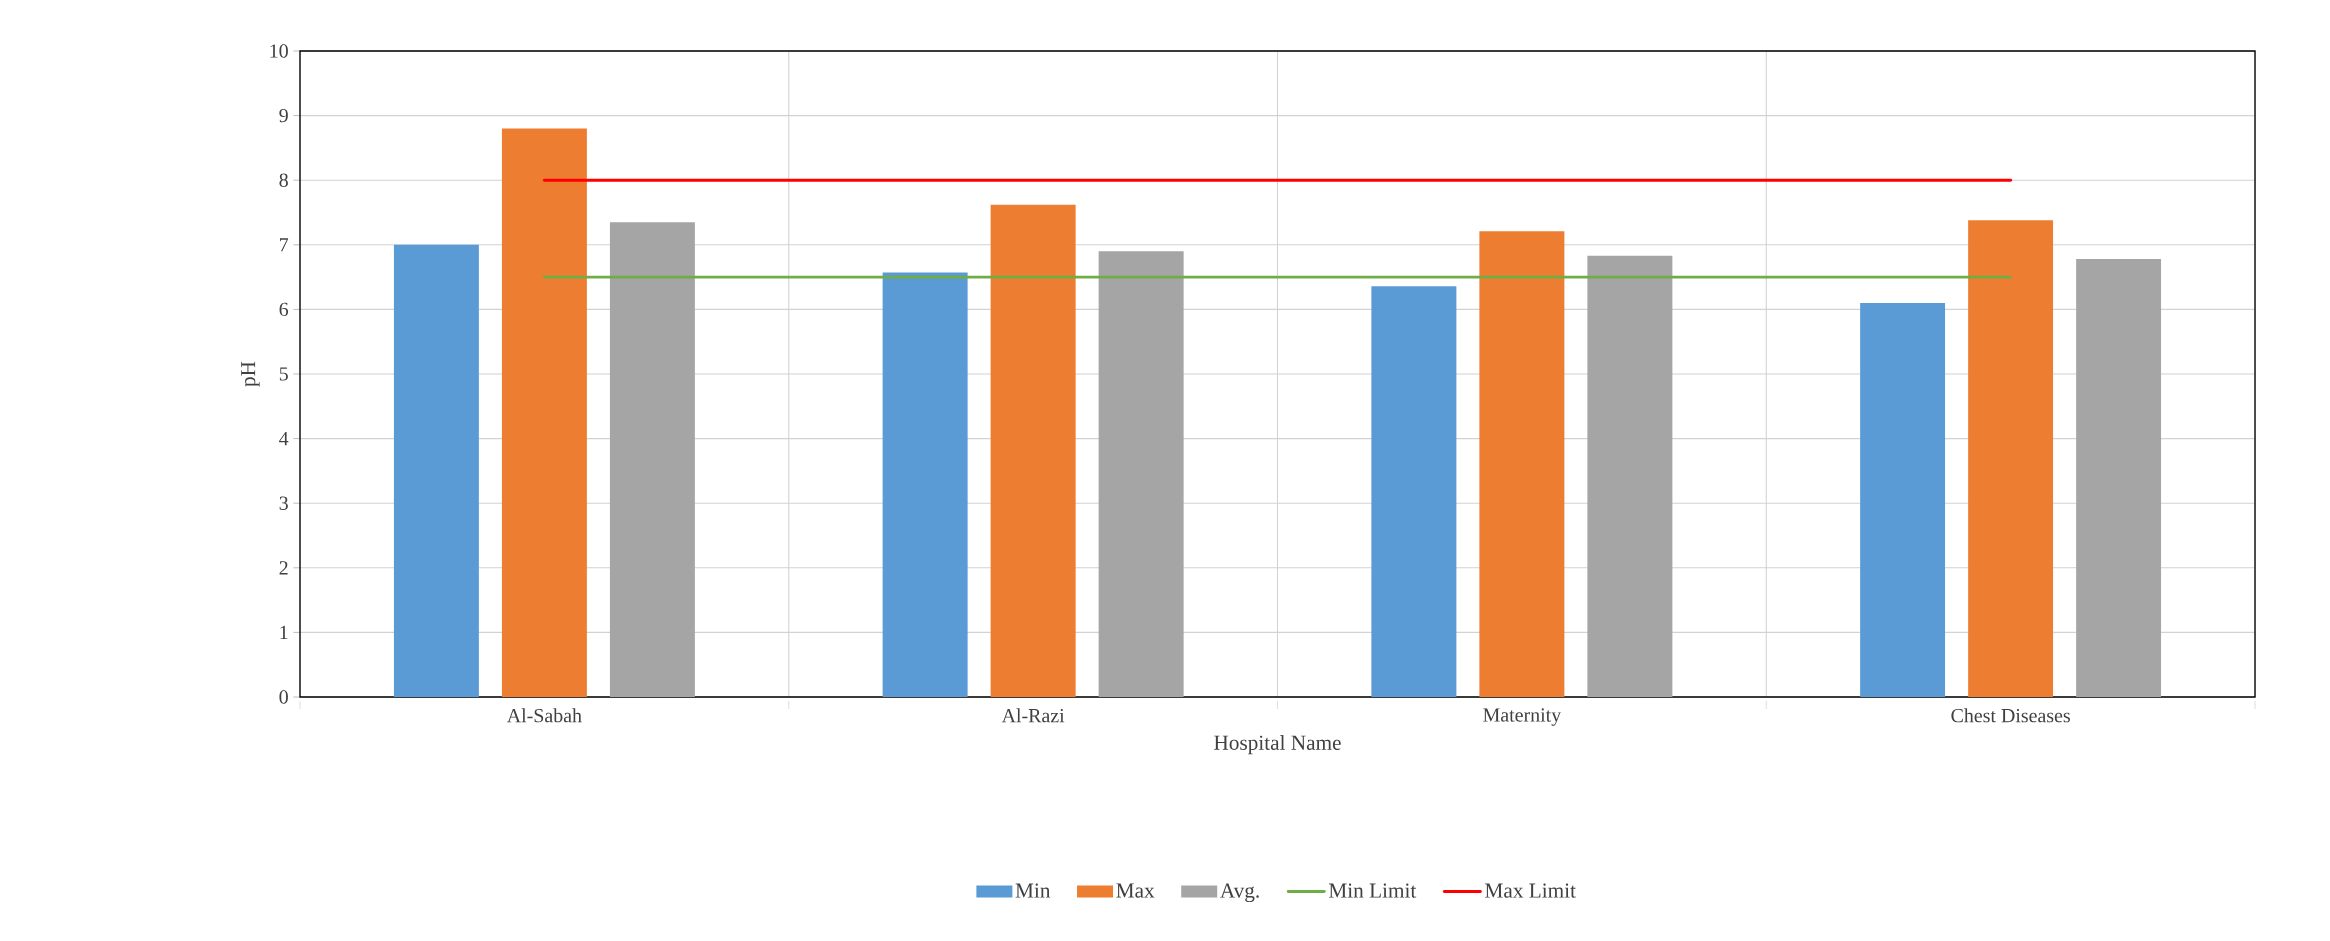 The image size is (2330, 941). What do you see at coordinates (279, 51) in the screenshot?
I see `y-tick-label: 10` at bounding box center [279, 51].